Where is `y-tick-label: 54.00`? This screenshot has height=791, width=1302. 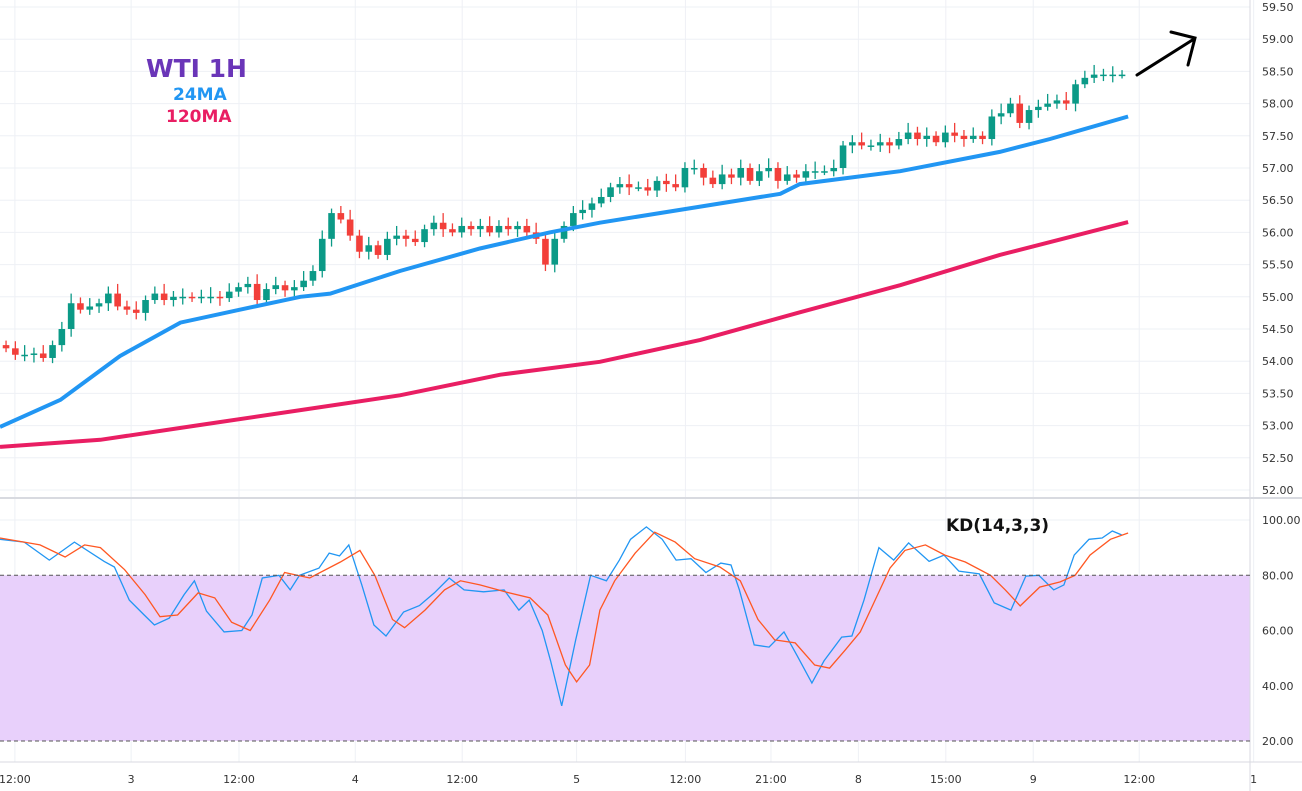 y-tick-label: 54.00 is located at coordinates (1278, 361).